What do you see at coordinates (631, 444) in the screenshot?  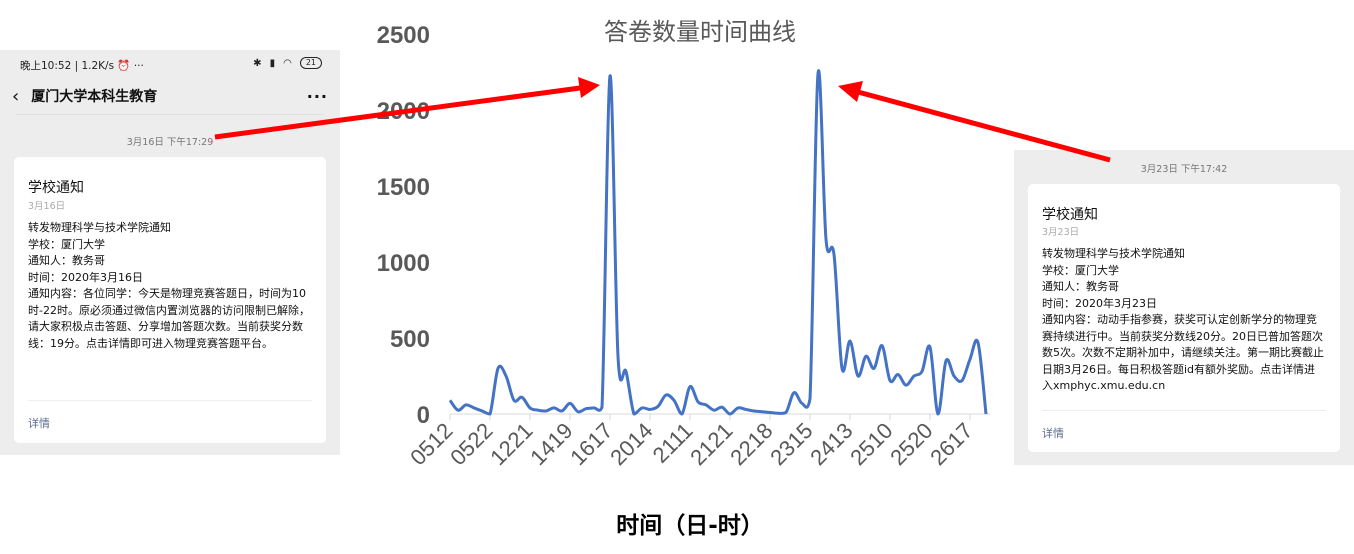 I see `x-tick-label: 2014` at bounding box center [631, 444].